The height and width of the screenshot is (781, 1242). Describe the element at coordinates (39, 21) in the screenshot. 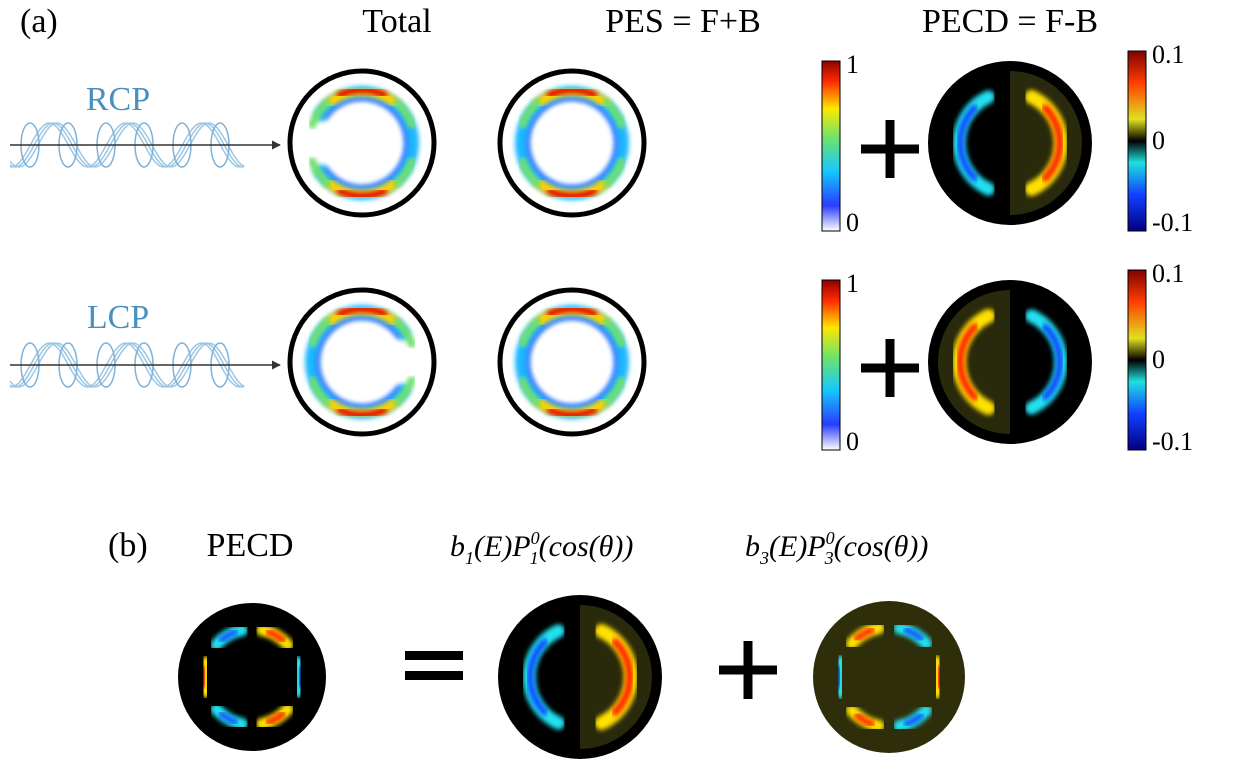

I see `panel-label: (a)` at that location.